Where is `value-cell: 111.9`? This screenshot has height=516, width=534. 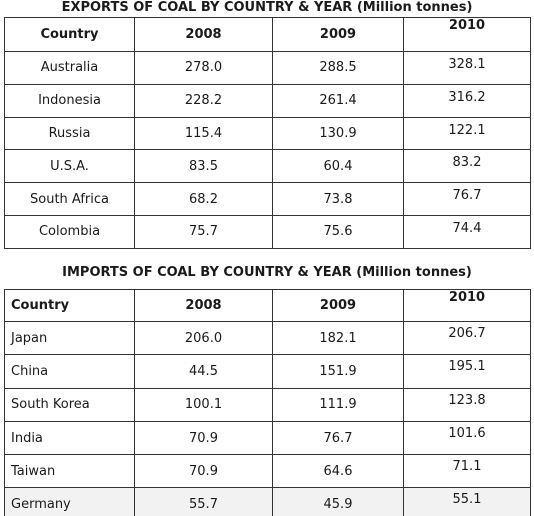 value-cell: 111.9 is located at coordinates (338, 404).